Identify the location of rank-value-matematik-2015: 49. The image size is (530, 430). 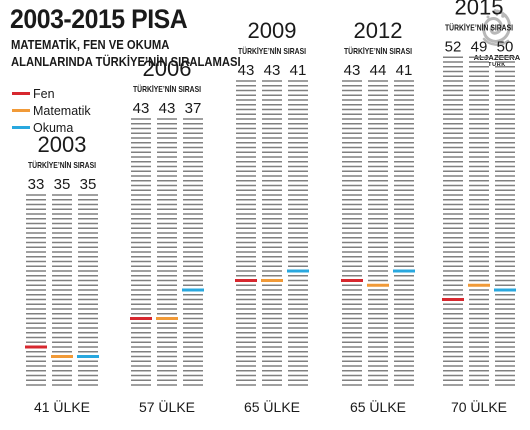
(479, 46).